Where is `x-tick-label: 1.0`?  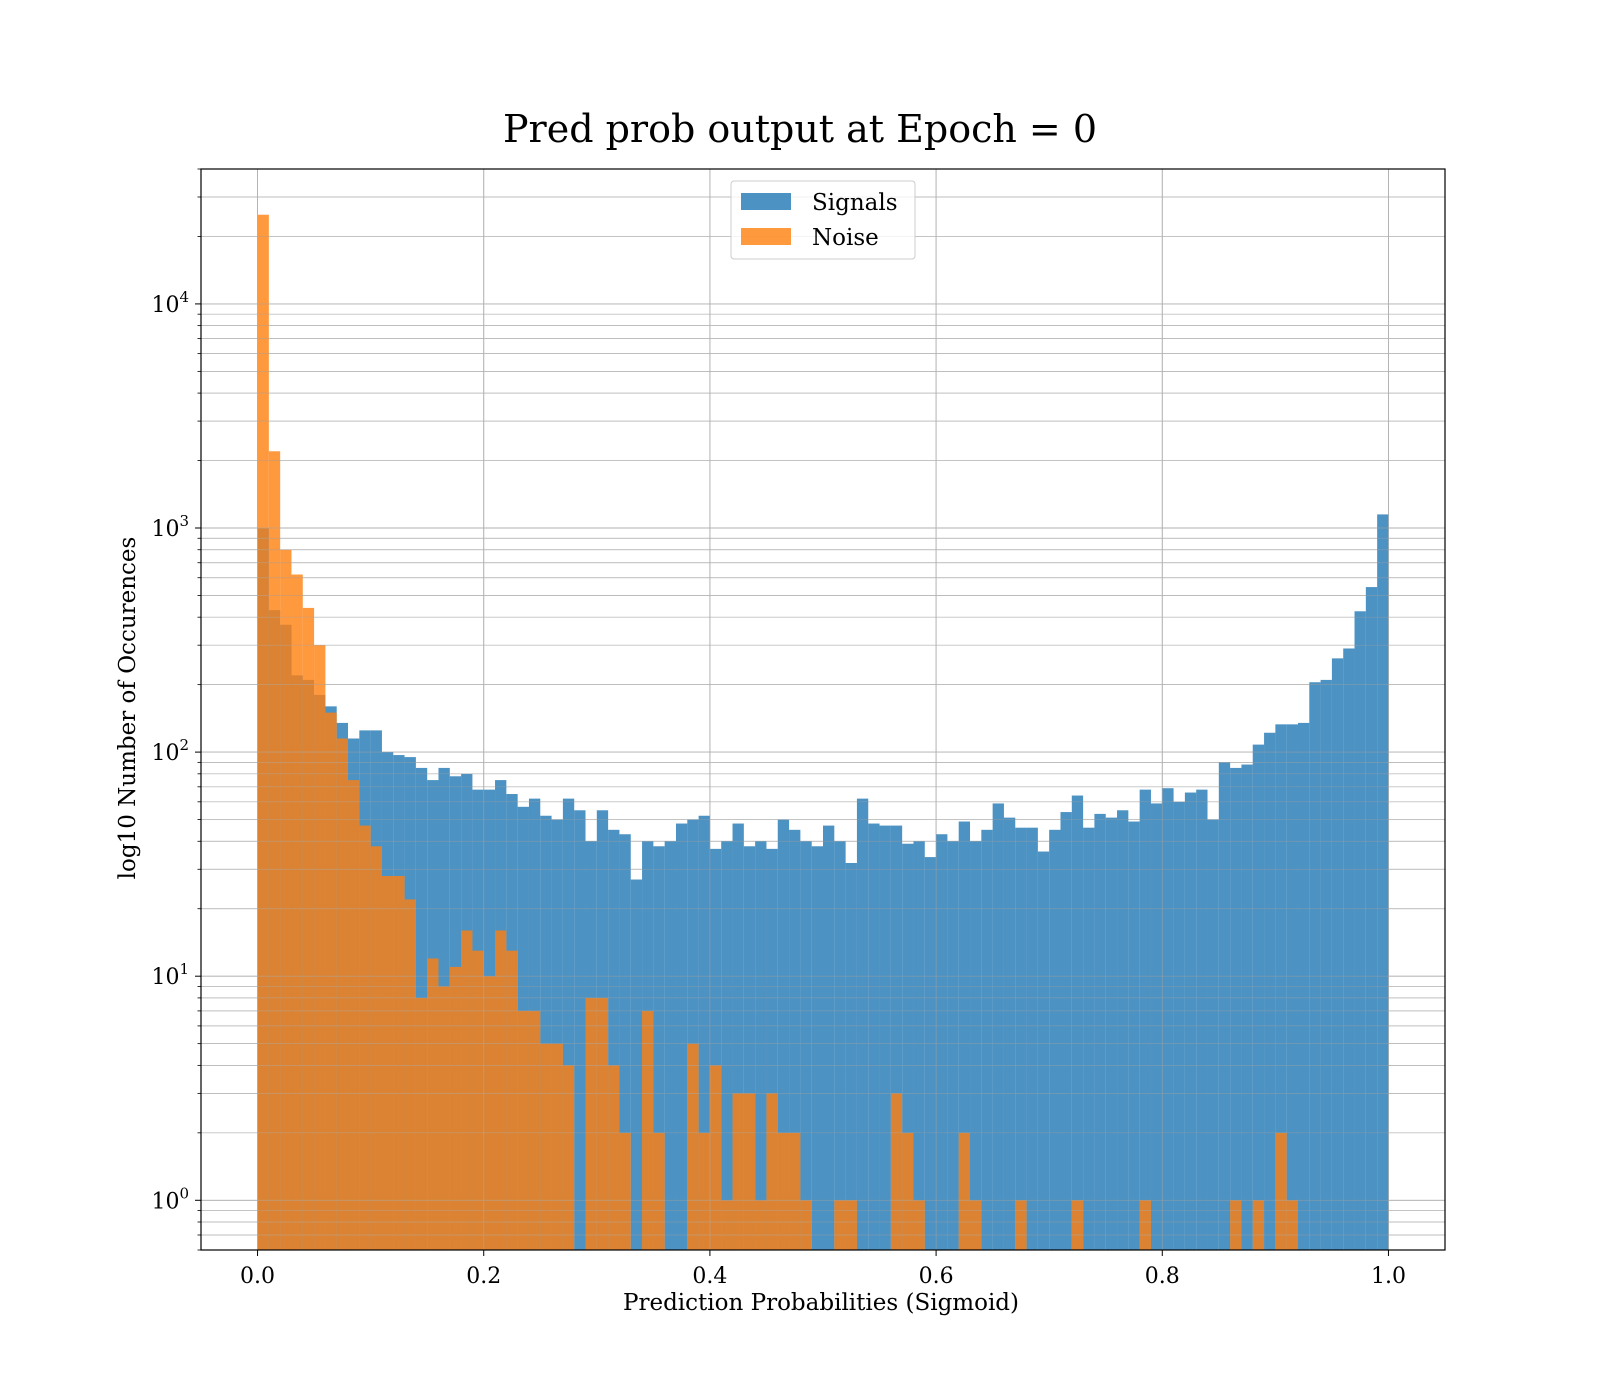 x-tick-label: 1.0 is located at coordinates (1388, 1276).